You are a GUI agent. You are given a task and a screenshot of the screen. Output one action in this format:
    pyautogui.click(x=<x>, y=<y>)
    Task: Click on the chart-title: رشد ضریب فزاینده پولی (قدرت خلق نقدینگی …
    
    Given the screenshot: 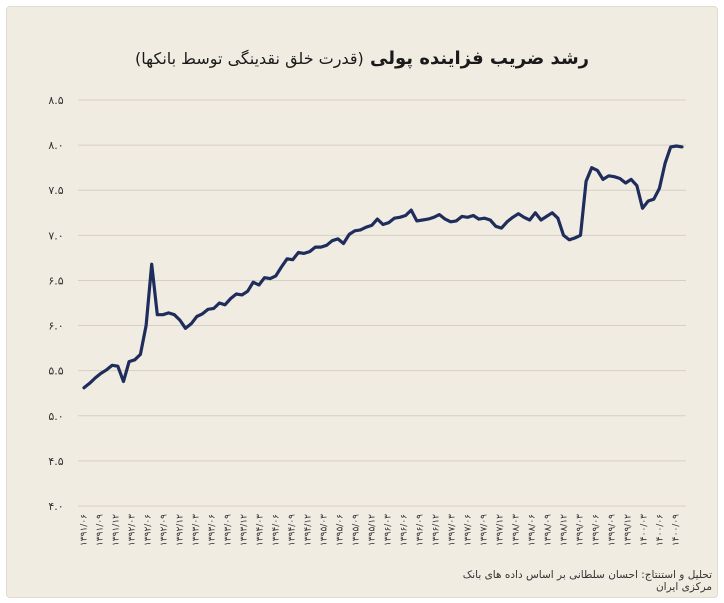 What is the action you would take?
    pyautogui.click(x=362, y=58)
    